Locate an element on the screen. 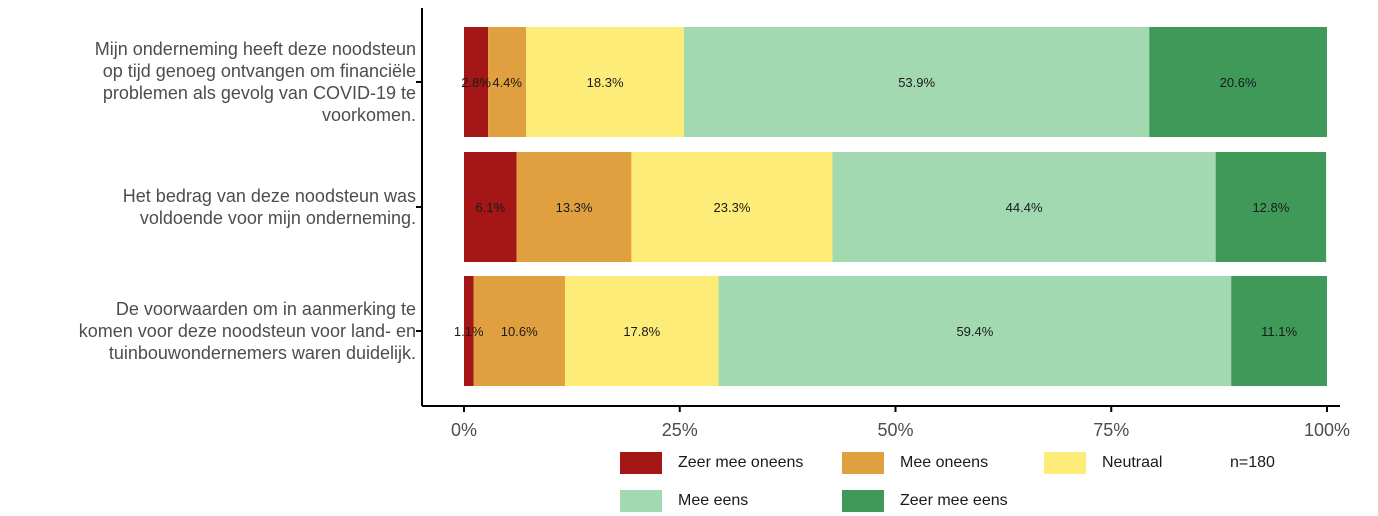 The height and width of the screenshot is (516, 1378). bar-value-label: 23.3% is located at coordinates (732, 207).